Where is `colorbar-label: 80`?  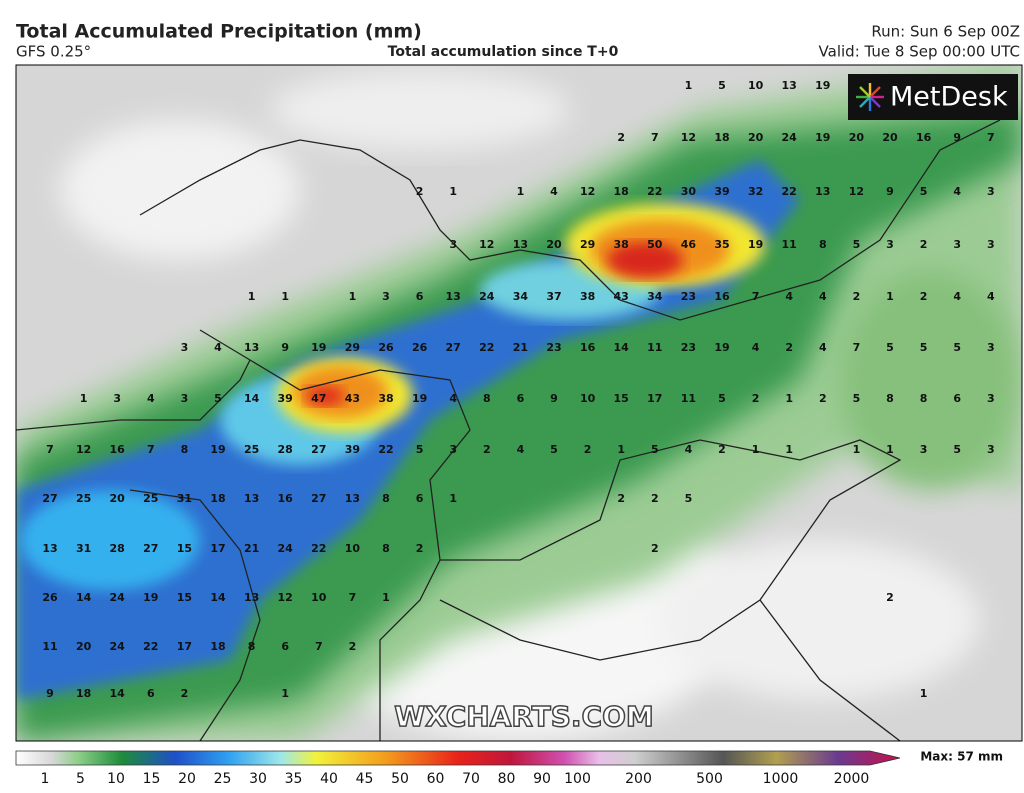
colorbar-label: 80 is located at coordinates (507, 779).